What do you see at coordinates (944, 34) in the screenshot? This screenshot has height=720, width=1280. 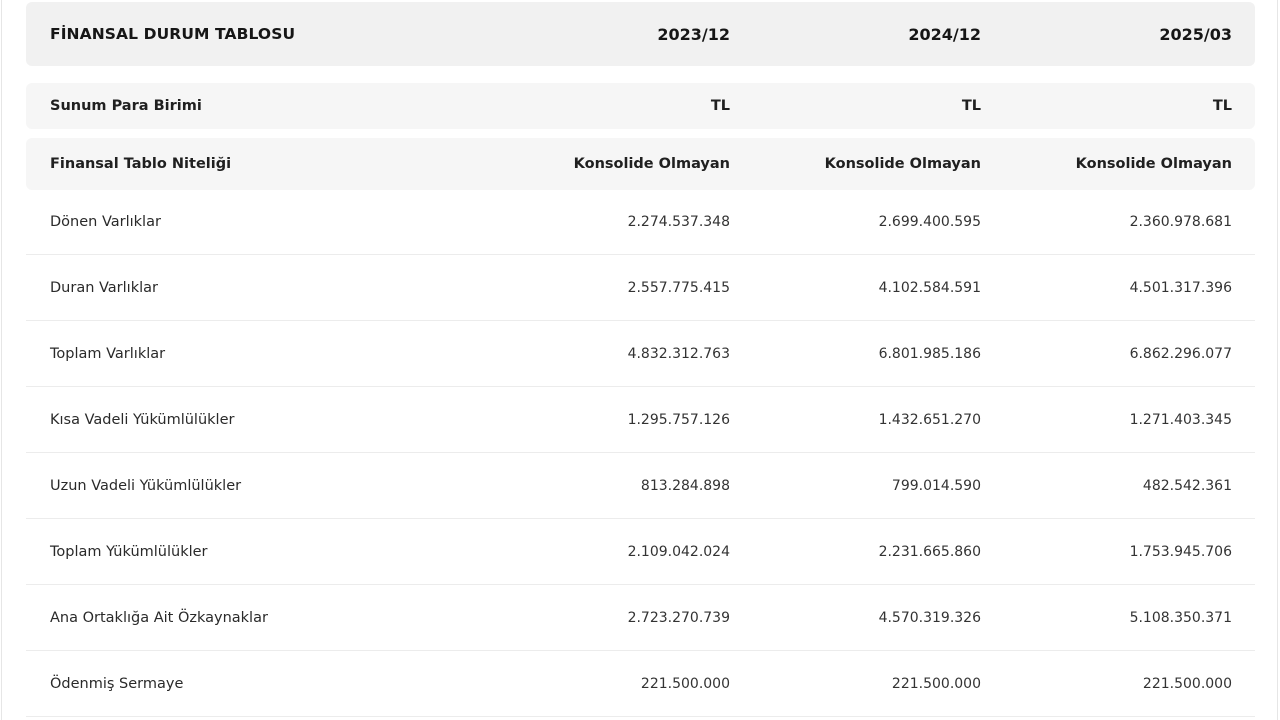 I see `period-header-2: 2024/12` at bounding box center [944, 34].